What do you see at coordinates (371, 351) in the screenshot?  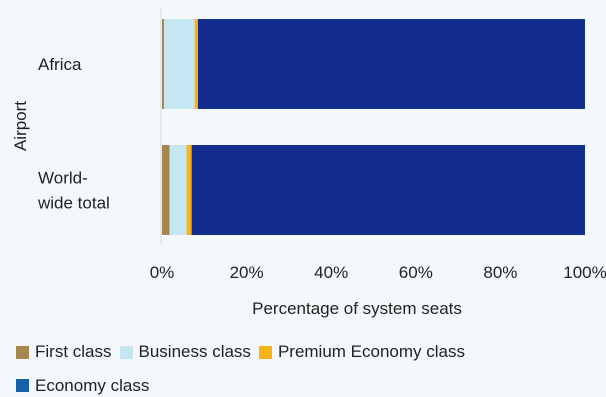 I see `legend-label: Premium Economy class` at bounding box center [371, 351].